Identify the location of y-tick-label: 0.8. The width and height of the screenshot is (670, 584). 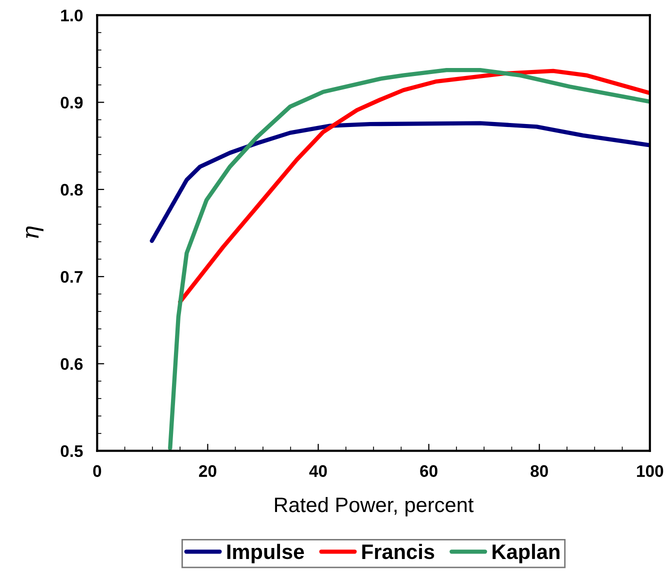
(71, 190).